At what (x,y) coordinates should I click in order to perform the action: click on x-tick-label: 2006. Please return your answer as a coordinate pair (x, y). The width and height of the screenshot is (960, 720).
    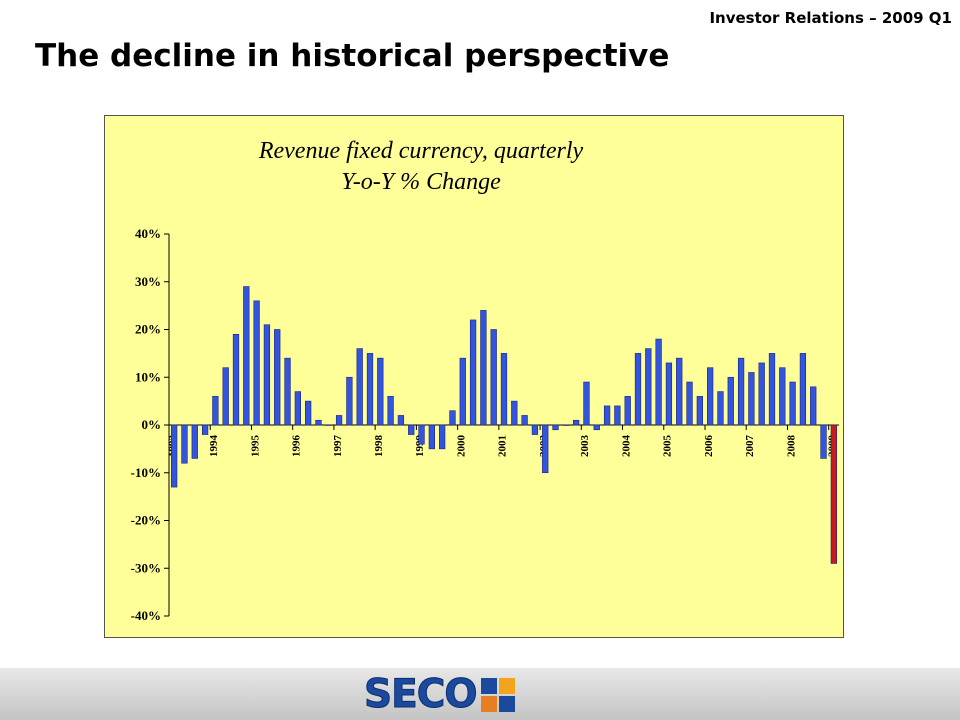
    Looking at the image, I should click on (709, 446).